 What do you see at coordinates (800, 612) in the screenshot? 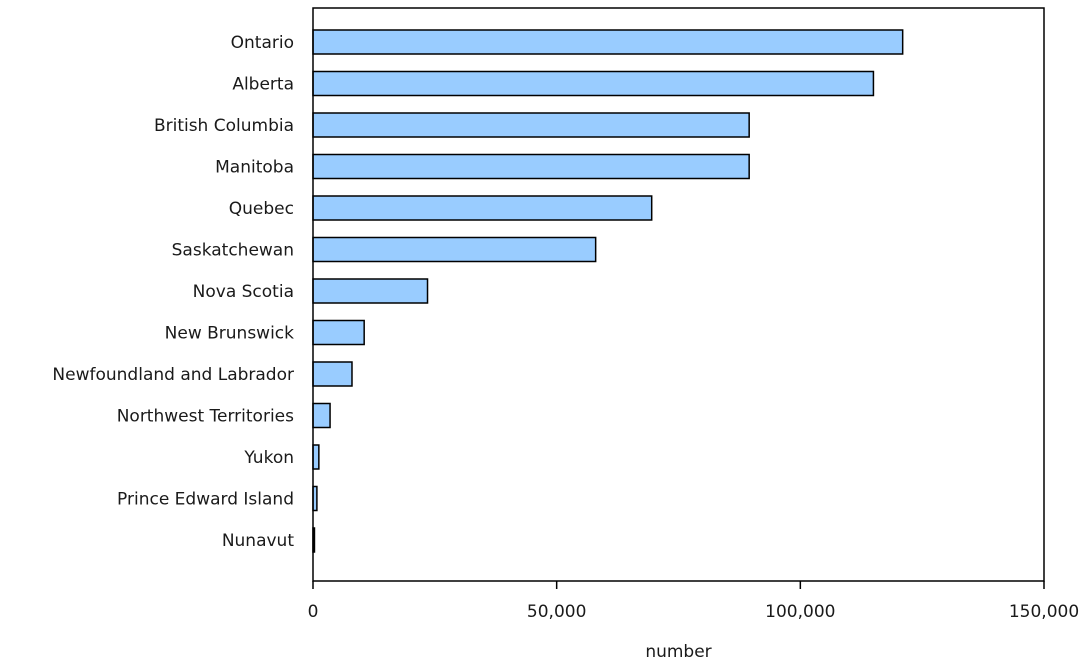
I see `x-tick-label: 100,000` at bounding box center [800, 612].